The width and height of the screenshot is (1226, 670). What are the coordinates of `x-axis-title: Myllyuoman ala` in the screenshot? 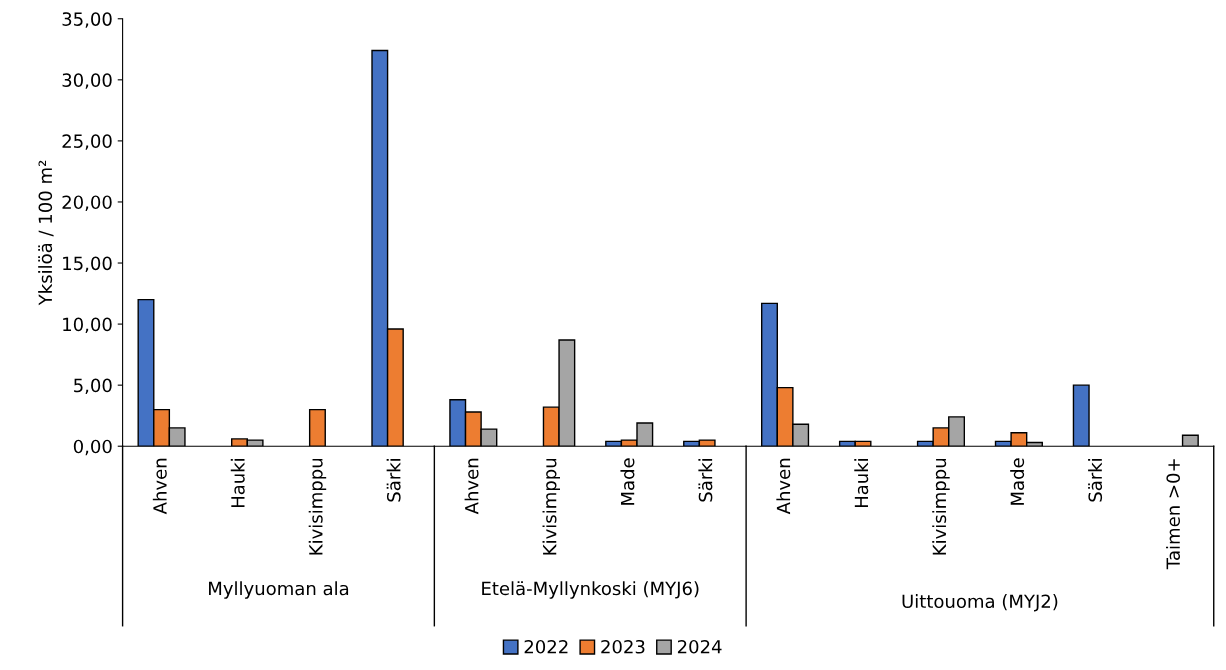 It's located at (279, 590).